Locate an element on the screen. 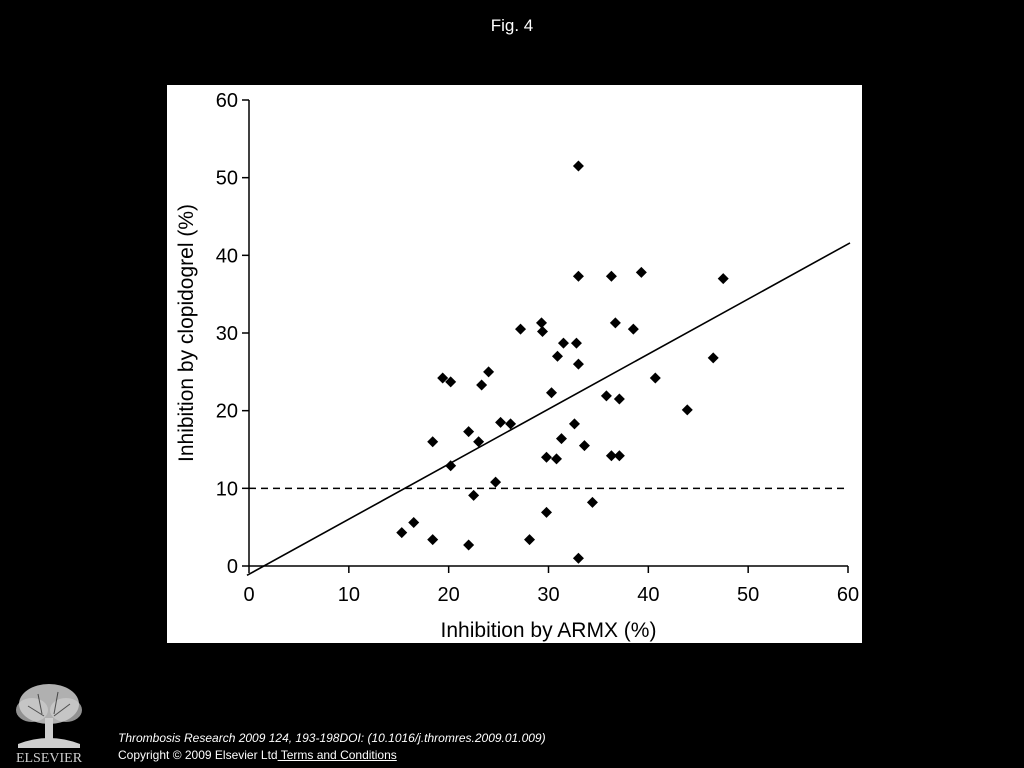 This screenshot has height=768, width=1024. publisher-logo-label: ELSEVIER is located at coordinates (49, 758).